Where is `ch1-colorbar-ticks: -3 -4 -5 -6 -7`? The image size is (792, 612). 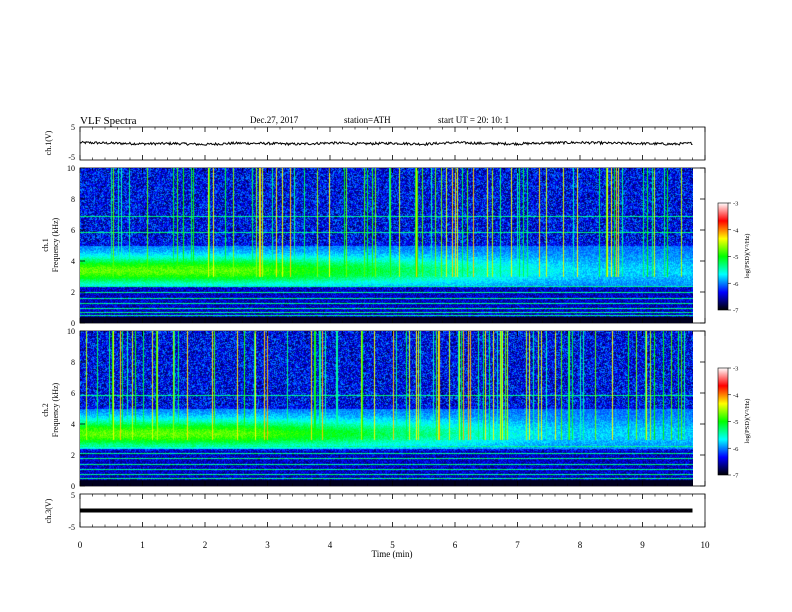 ch1-colorbar-ticks: -3 -4 -5 -6 -7 is located at coordinates (733, 258).